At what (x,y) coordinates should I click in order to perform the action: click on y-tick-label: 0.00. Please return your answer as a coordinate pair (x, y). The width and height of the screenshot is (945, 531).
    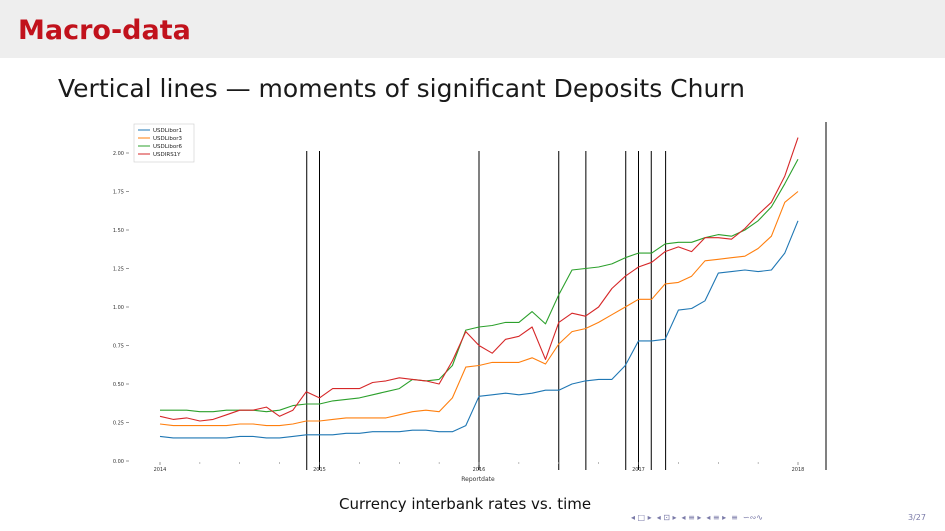
    Looking at the image, I should click on (118, 462).